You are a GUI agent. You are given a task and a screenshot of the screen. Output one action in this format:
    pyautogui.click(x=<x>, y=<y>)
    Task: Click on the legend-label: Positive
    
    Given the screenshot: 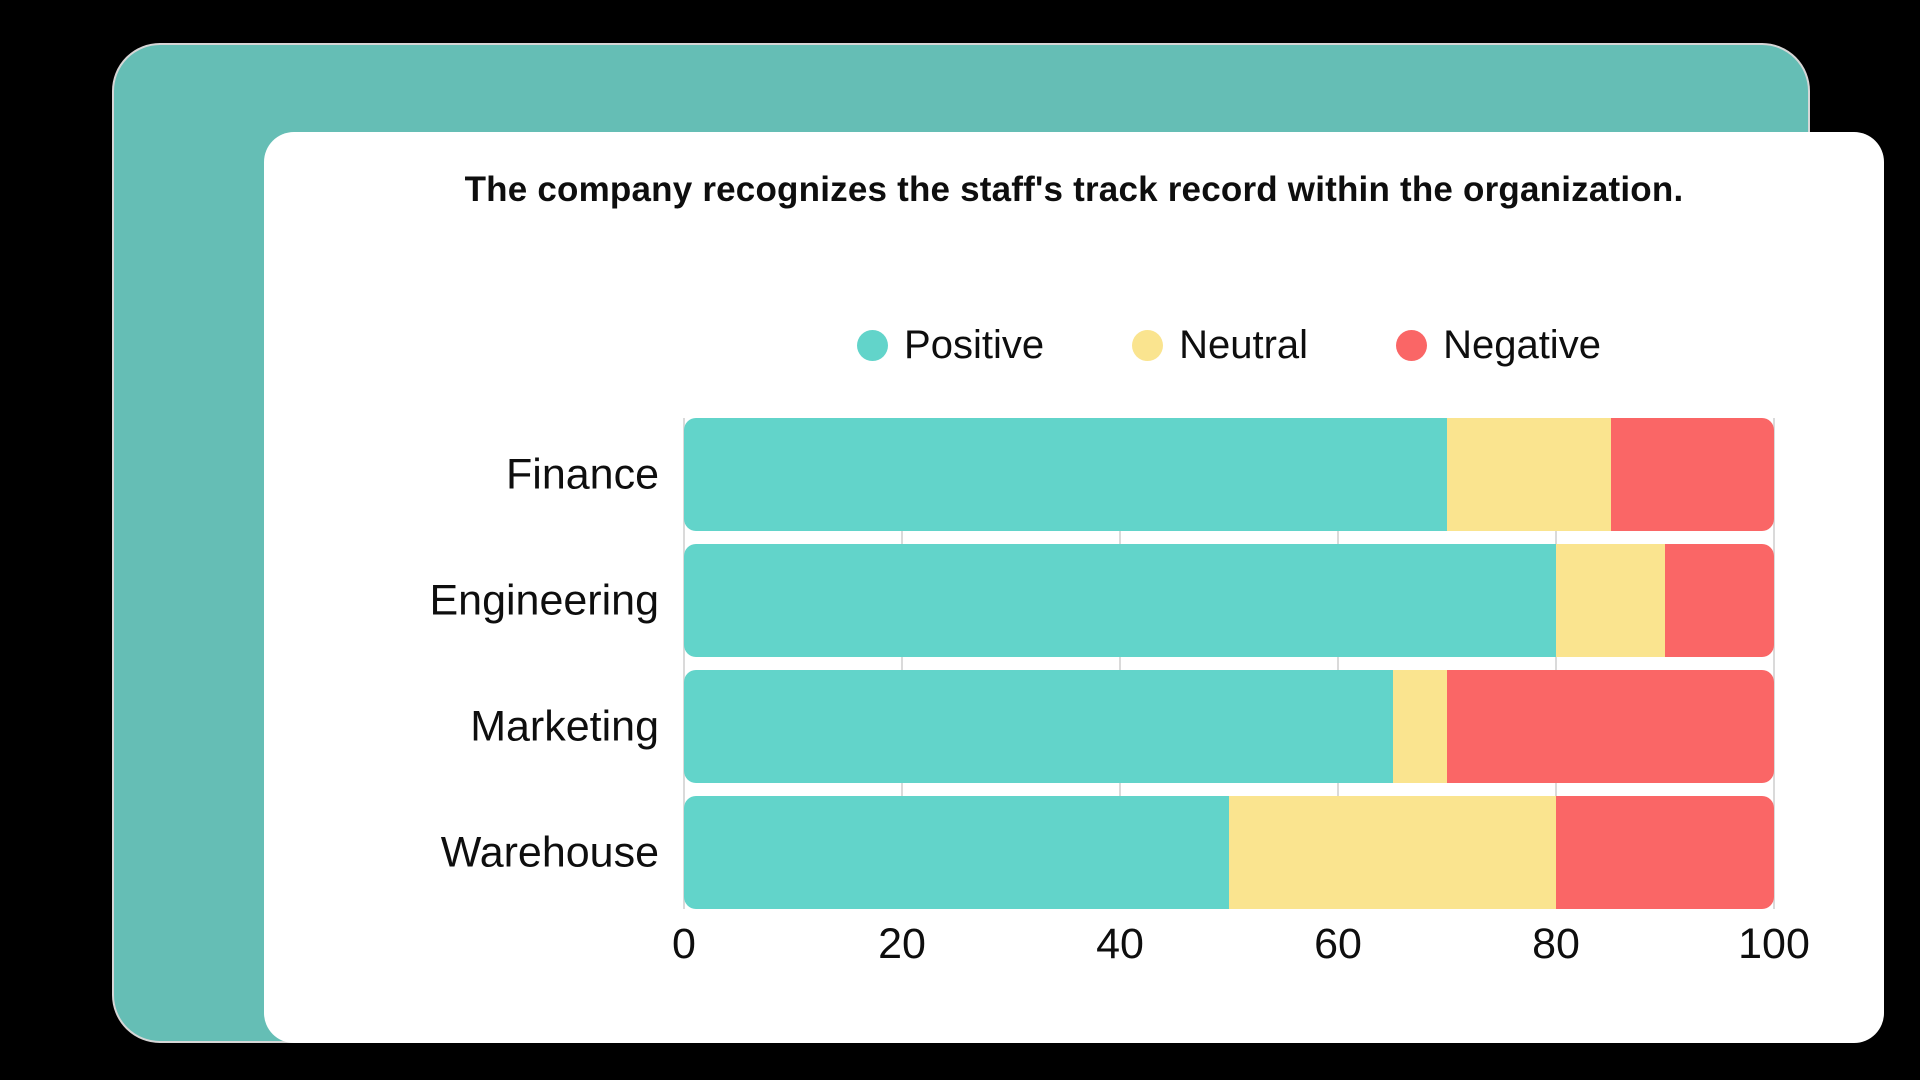 What is the action you would take?
    pyautogui.click(x=974, y=345)
    